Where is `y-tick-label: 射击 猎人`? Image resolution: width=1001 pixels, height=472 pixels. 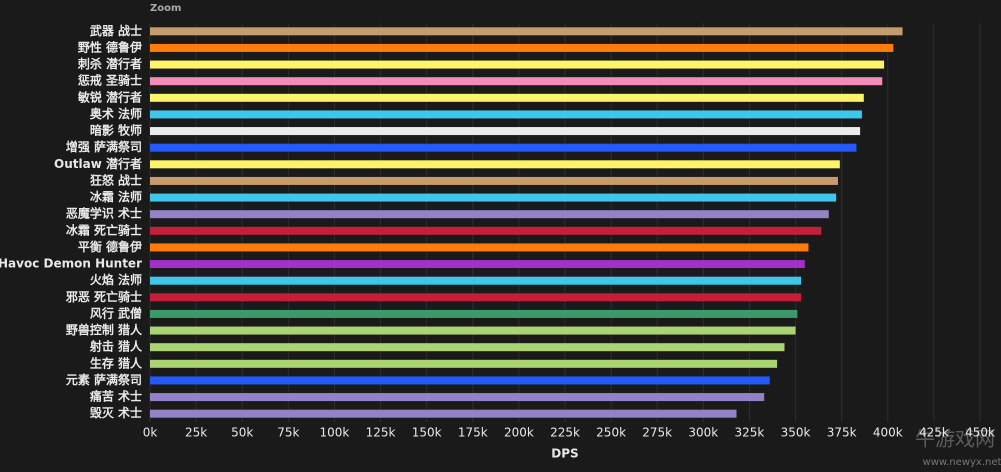 y-tick-label: 射击 猎人 is located at coordinates (116, 346).